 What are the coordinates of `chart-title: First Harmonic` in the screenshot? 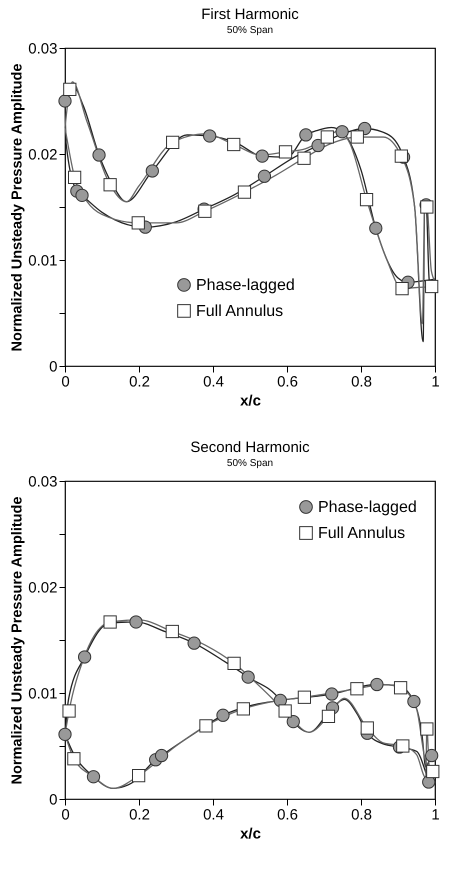 It's located at (250, 14).